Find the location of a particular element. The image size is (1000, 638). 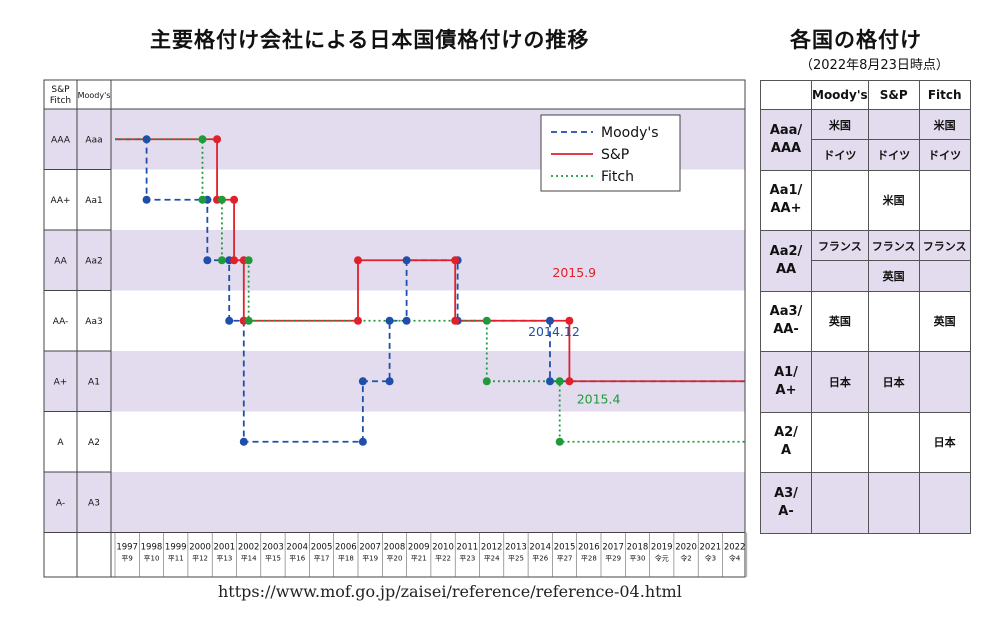

country-table-row: Aaa/AAA 米国 米国 is located at coordinates (865, 139).